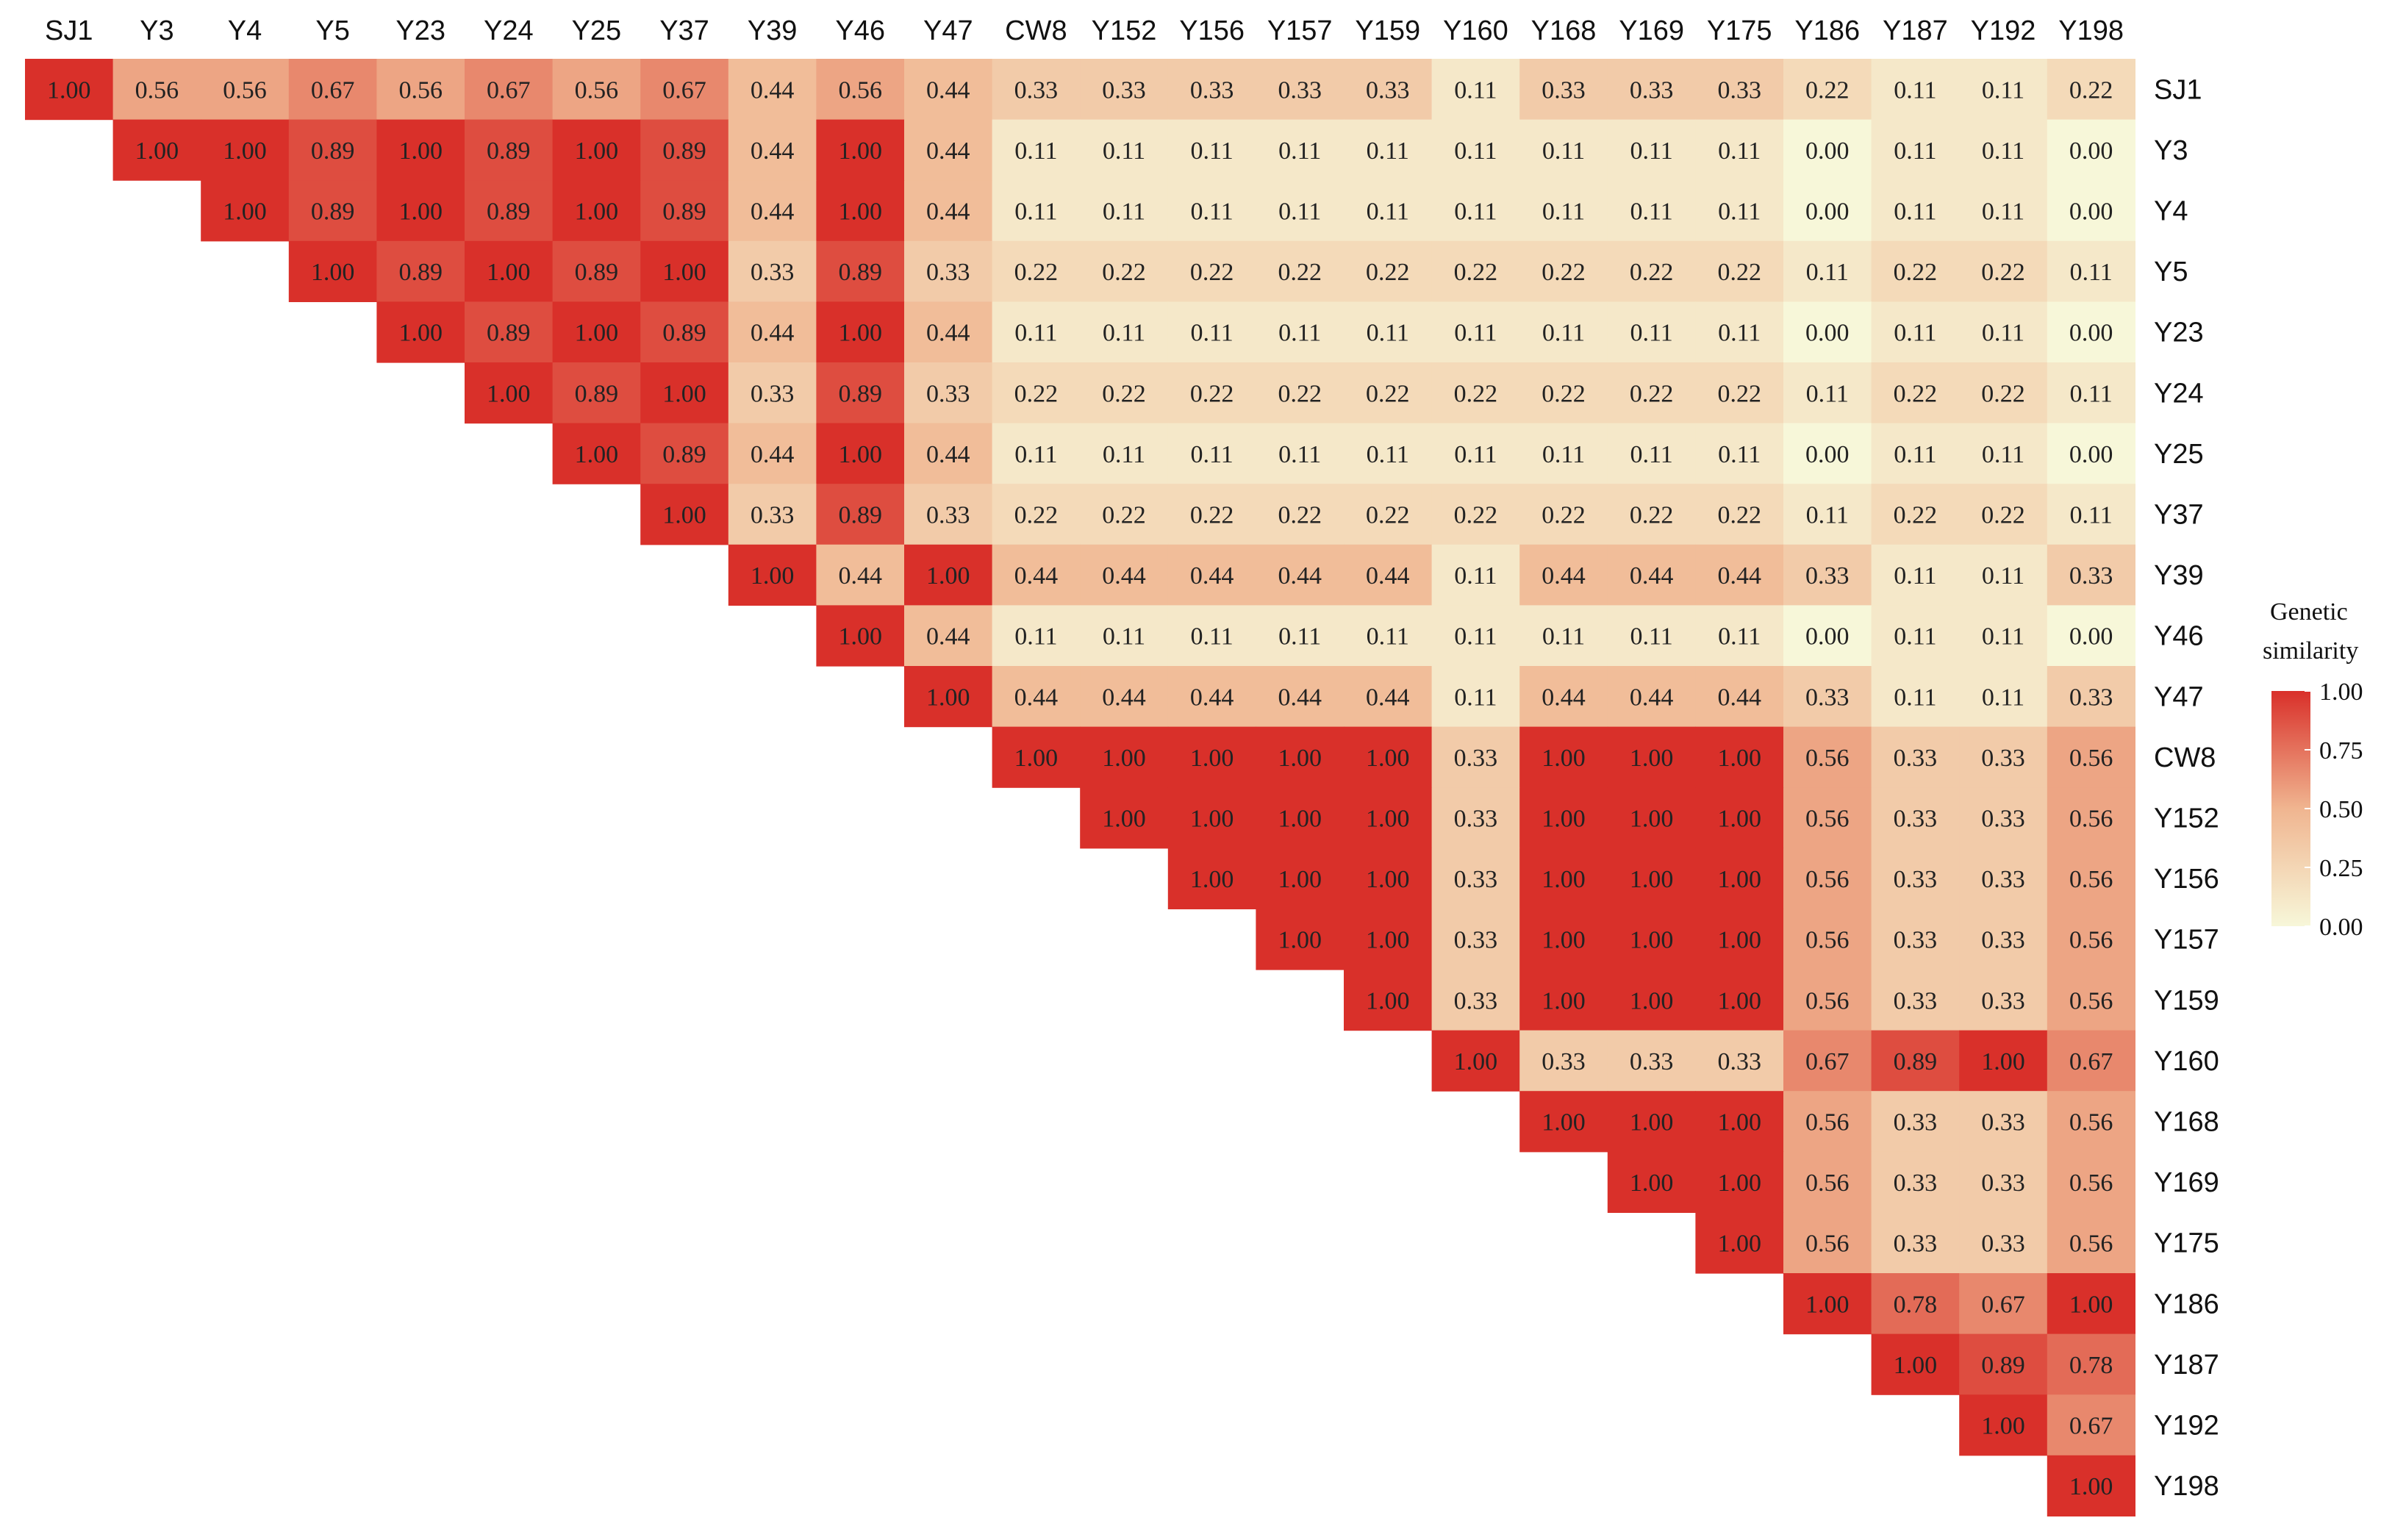 This screenshot has height=1540, width=2406. Describe the element at coordinates (860, 575) in the screenshot. I see `heatmap-cell-y39-y46` at that location.